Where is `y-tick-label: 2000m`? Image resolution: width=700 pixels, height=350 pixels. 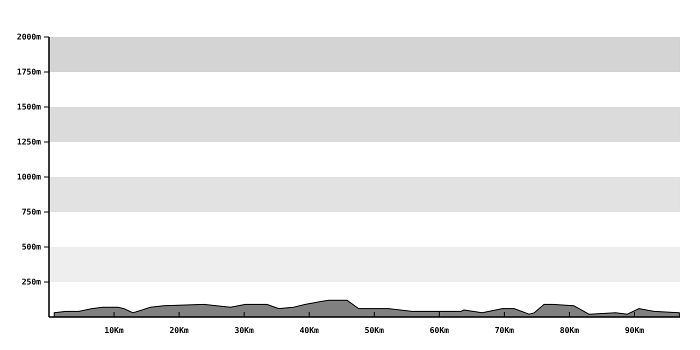
y-tick-label: 2000m is located at coordinates (29, 37).